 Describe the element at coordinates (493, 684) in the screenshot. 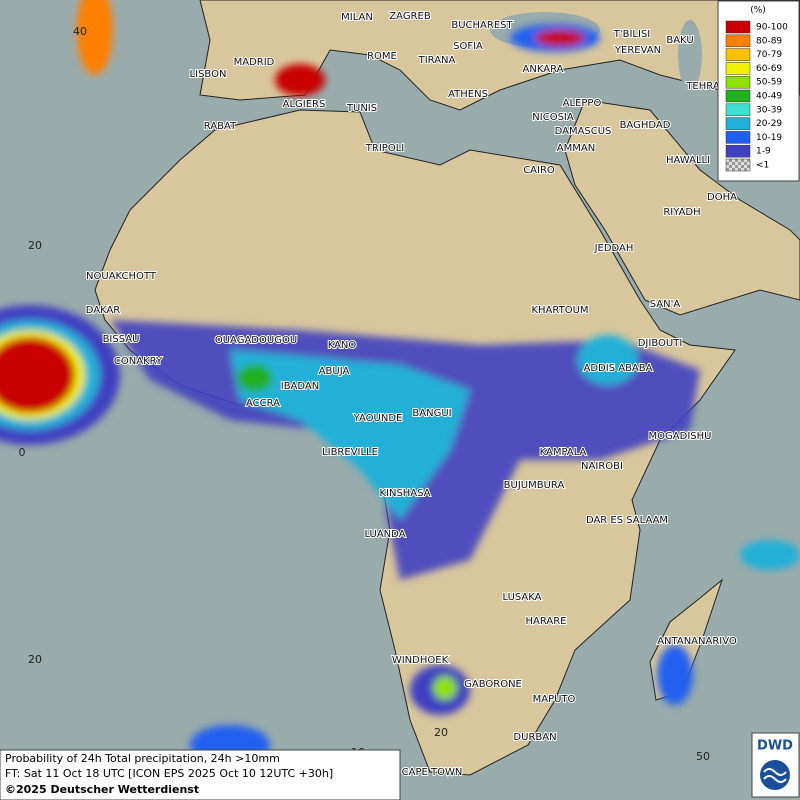

I see `city-label: GABORONE` at that location.